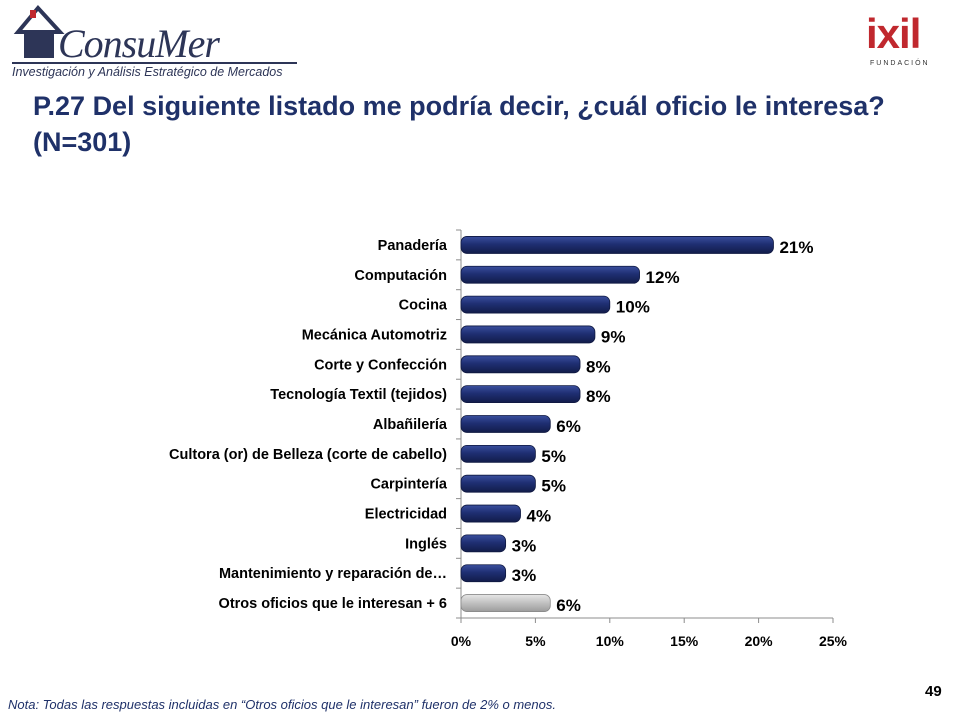  I want to click on ixil-brand: ixil, so click(893, 33).